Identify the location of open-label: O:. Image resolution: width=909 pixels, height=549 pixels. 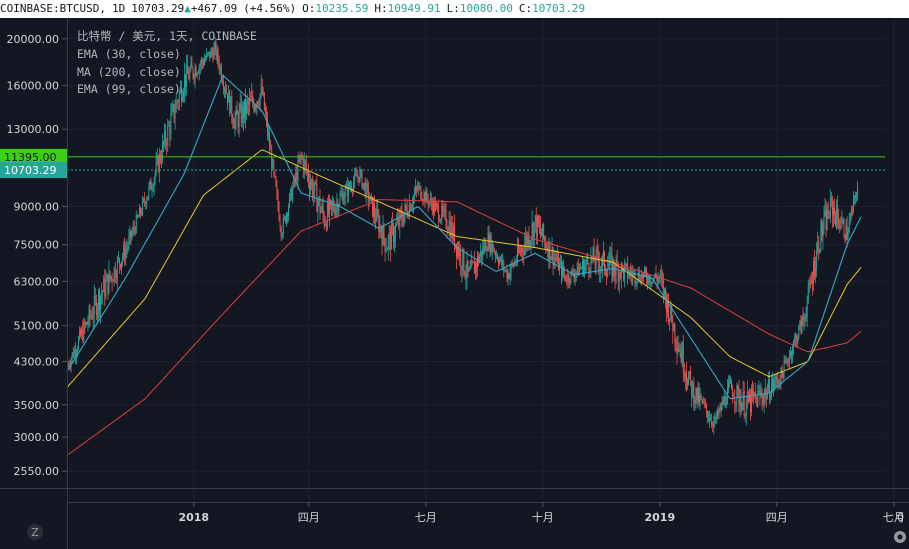
(309, 8).